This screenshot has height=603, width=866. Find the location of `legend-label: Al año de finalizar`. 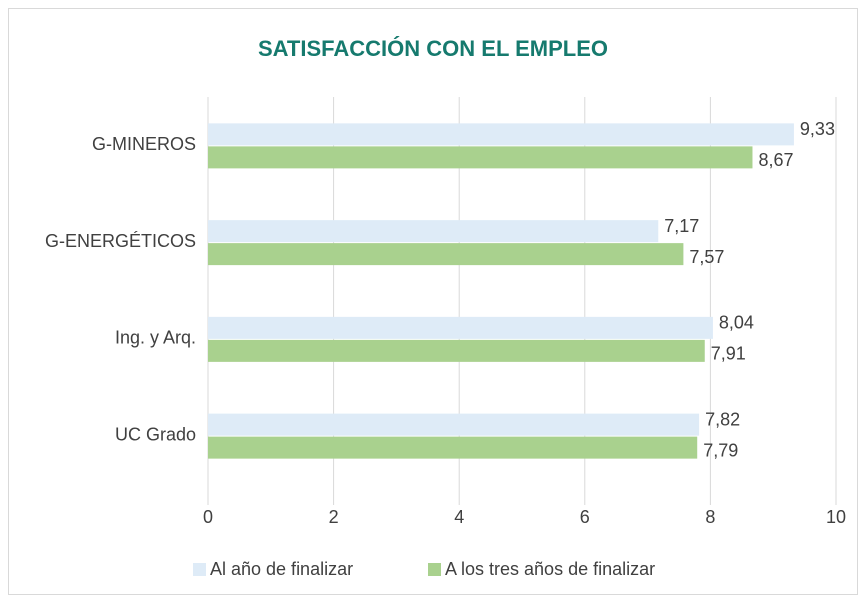

legend-label: Al año de finalizar is located at coordinates (281, 569).